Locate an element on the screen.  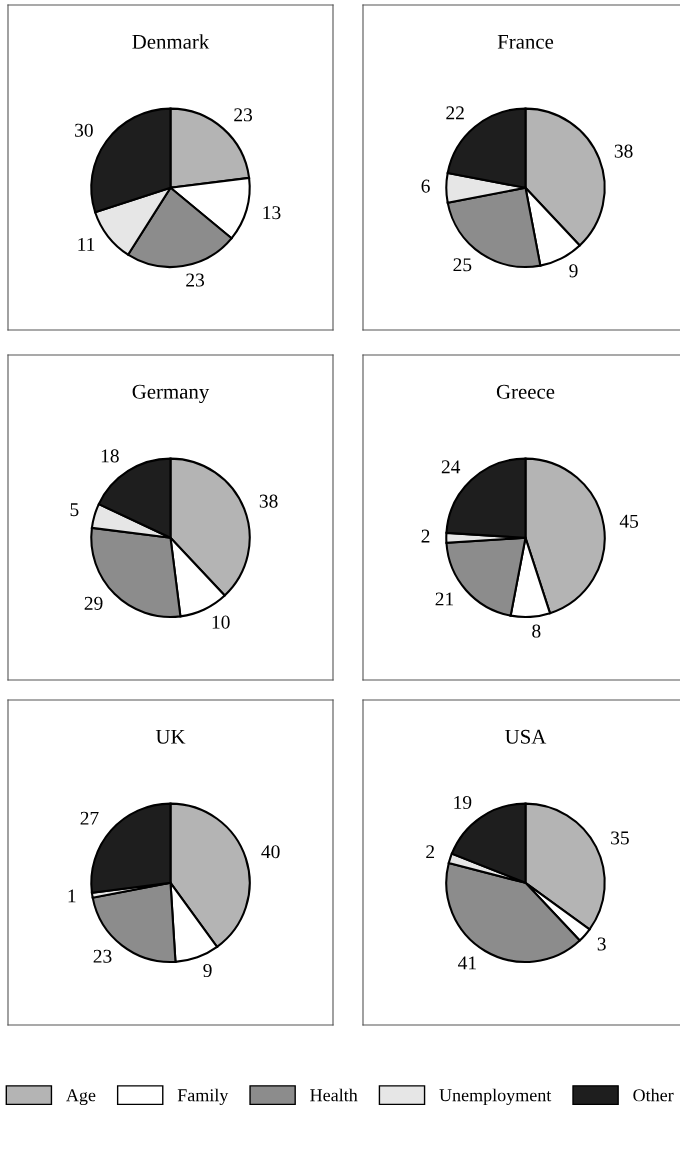
data-label: 3 is located at coordinates (601, 944).